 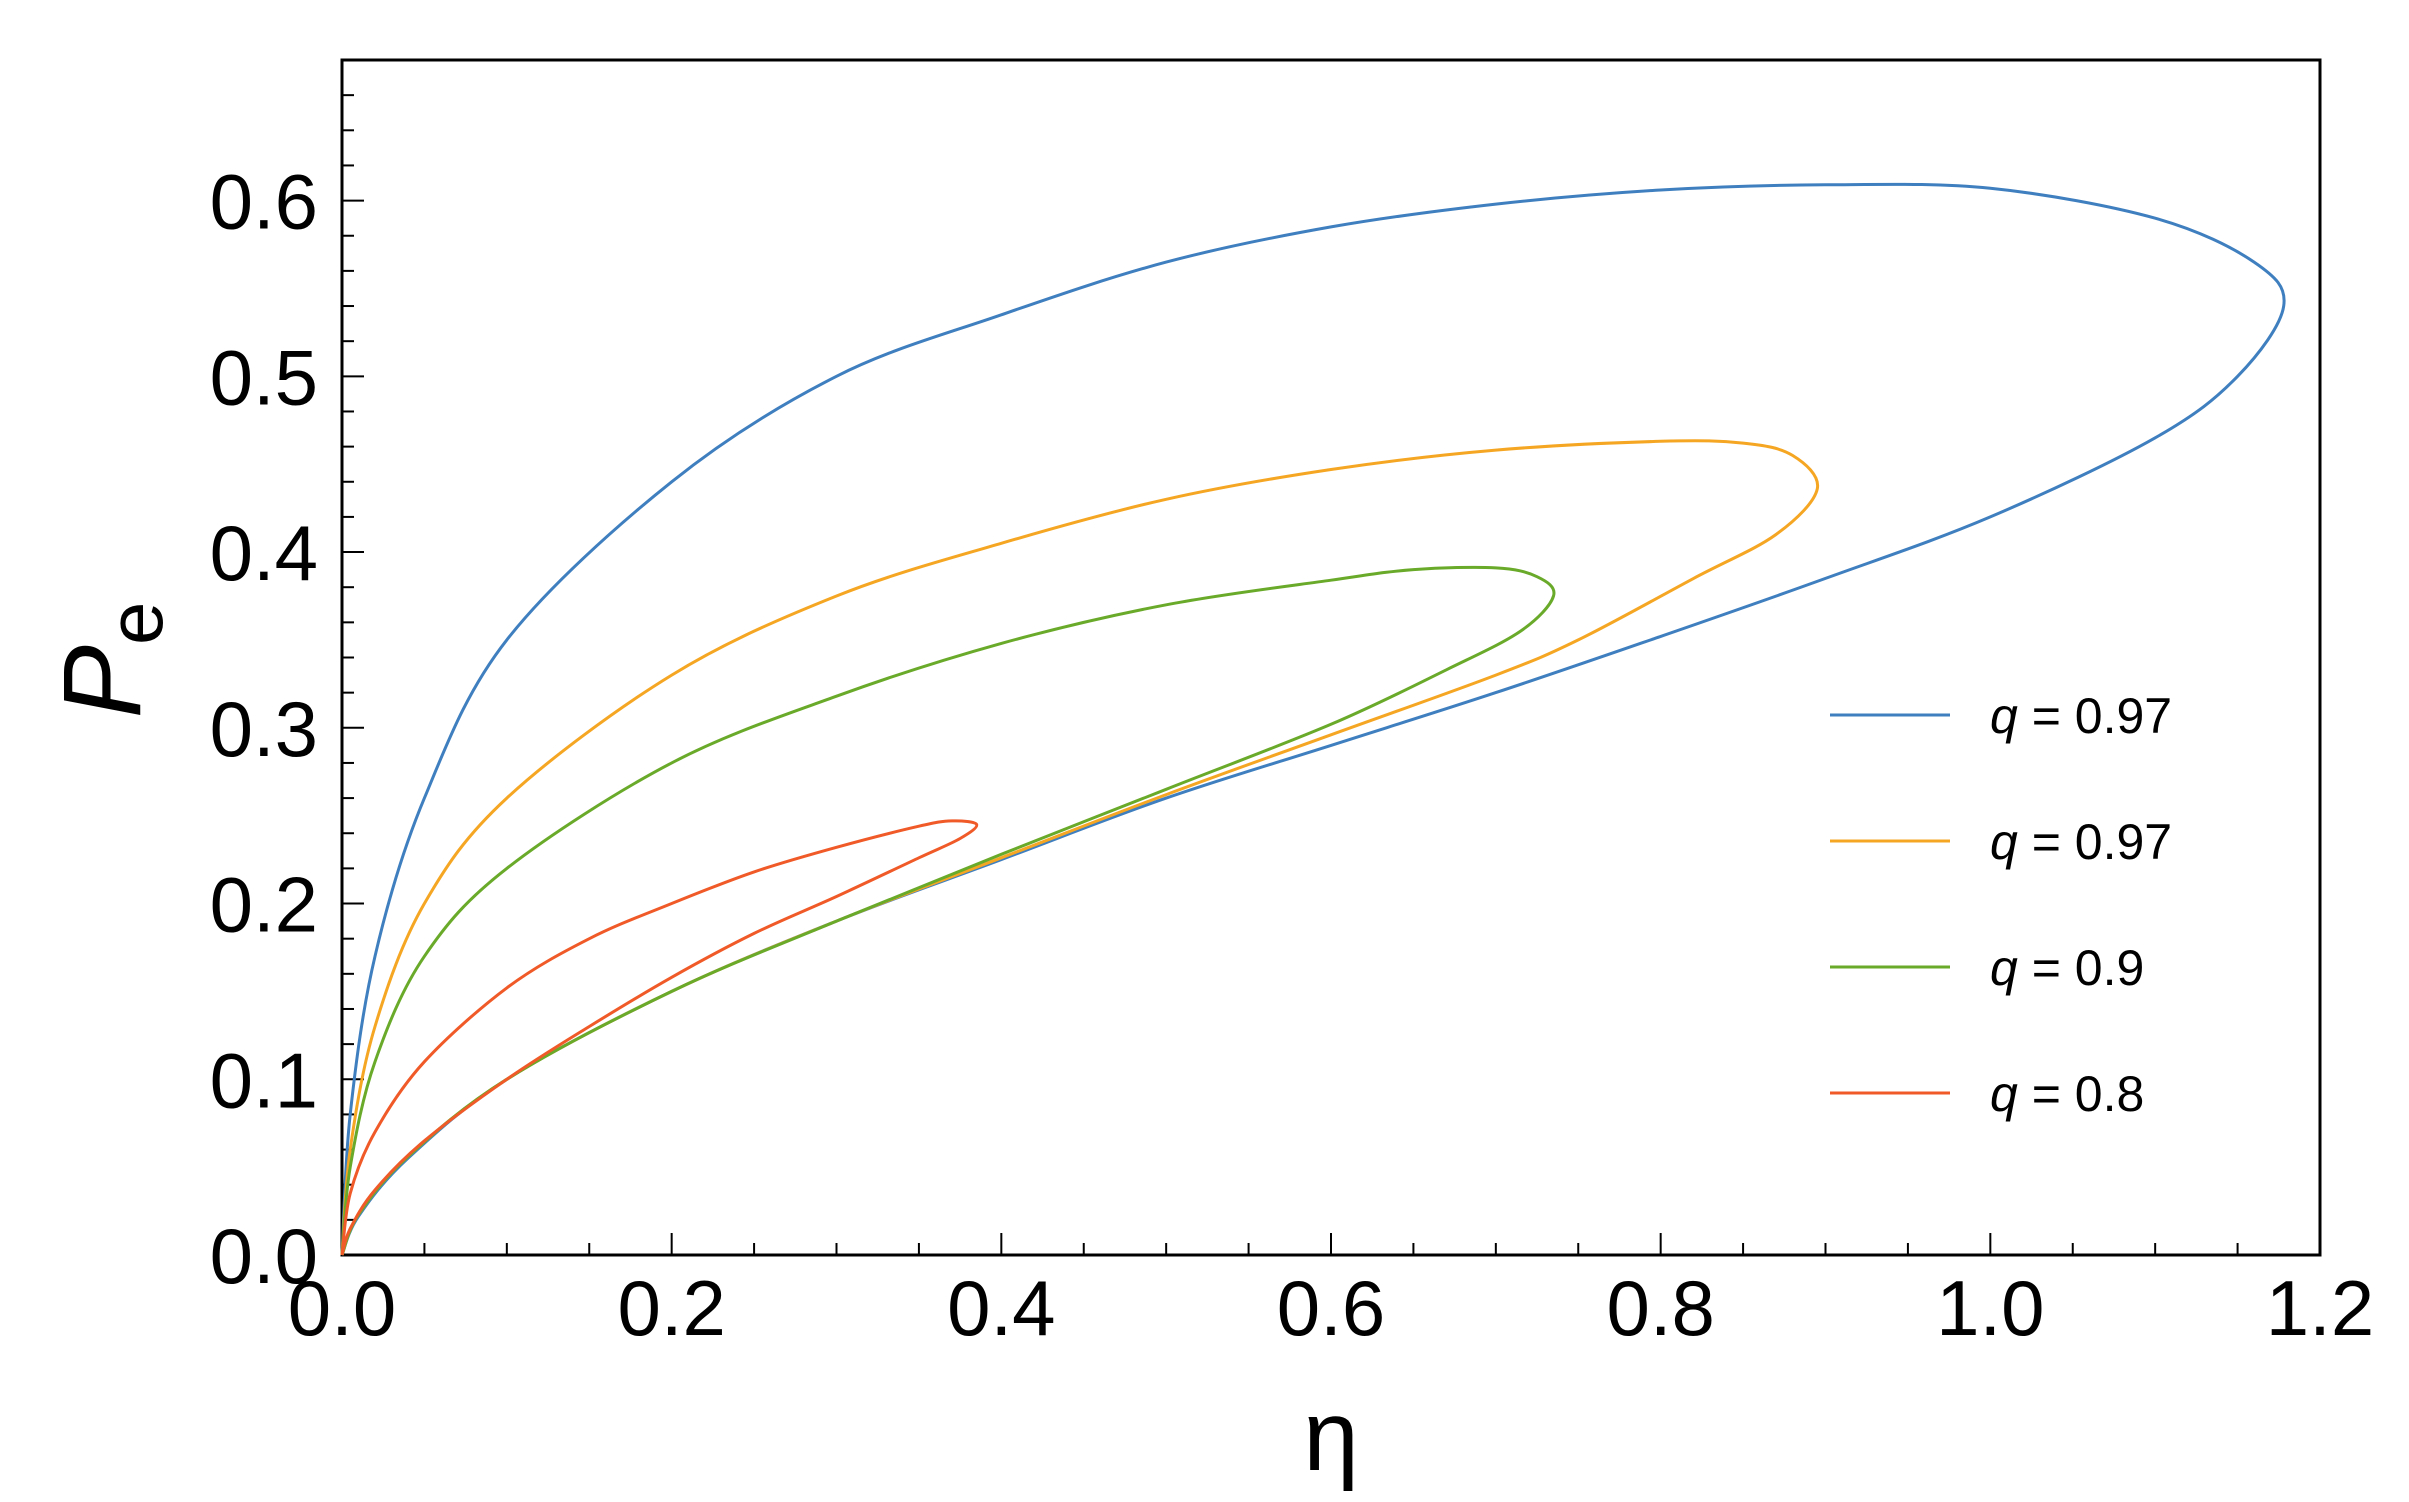 What do you see at coordinates (2081, 1094) in the screenshot?
I see `legend-label-value: = 0.8` at bounding box center [2081, 1094].